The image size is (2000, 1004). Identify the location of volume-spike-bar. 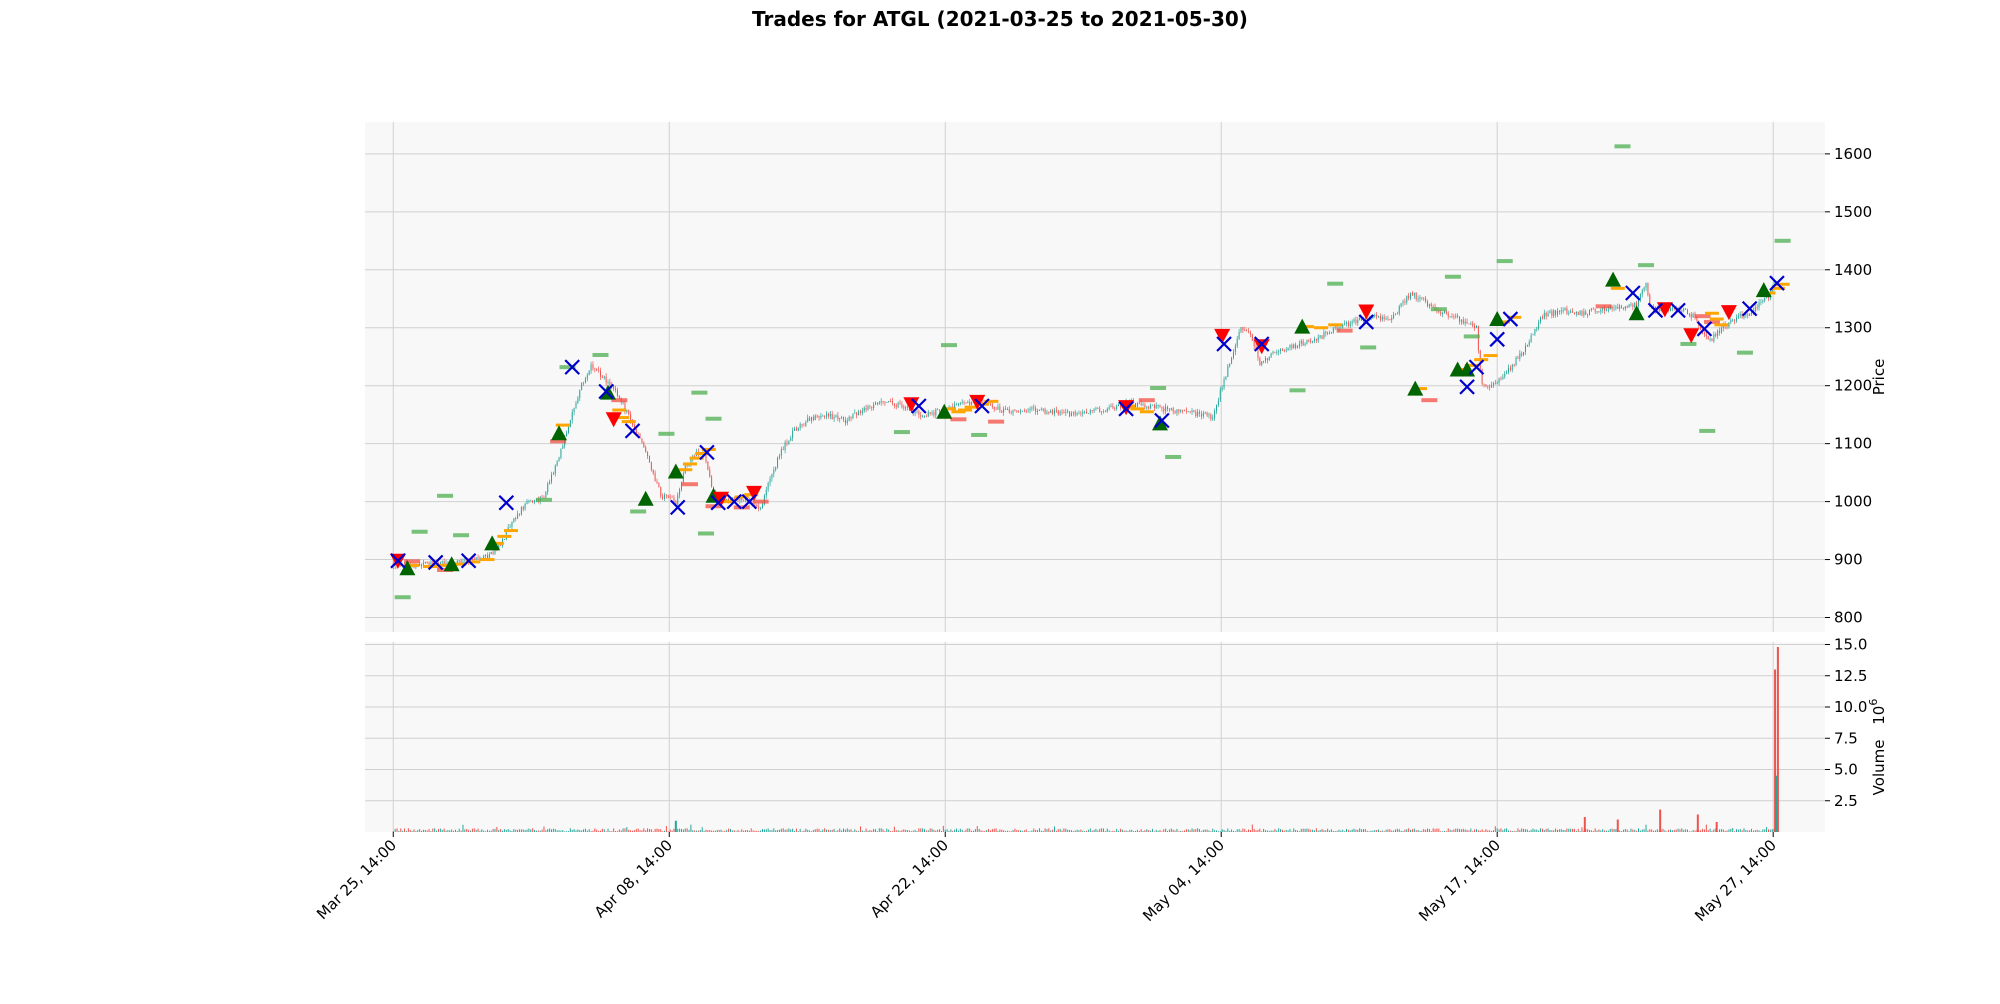
(1716, 827).